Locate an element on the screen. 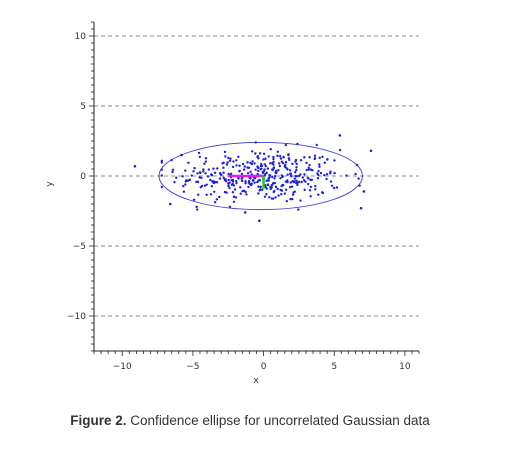 The width and height of the screenshot is (507, 472). data-points is located at coordinates (253, 178).